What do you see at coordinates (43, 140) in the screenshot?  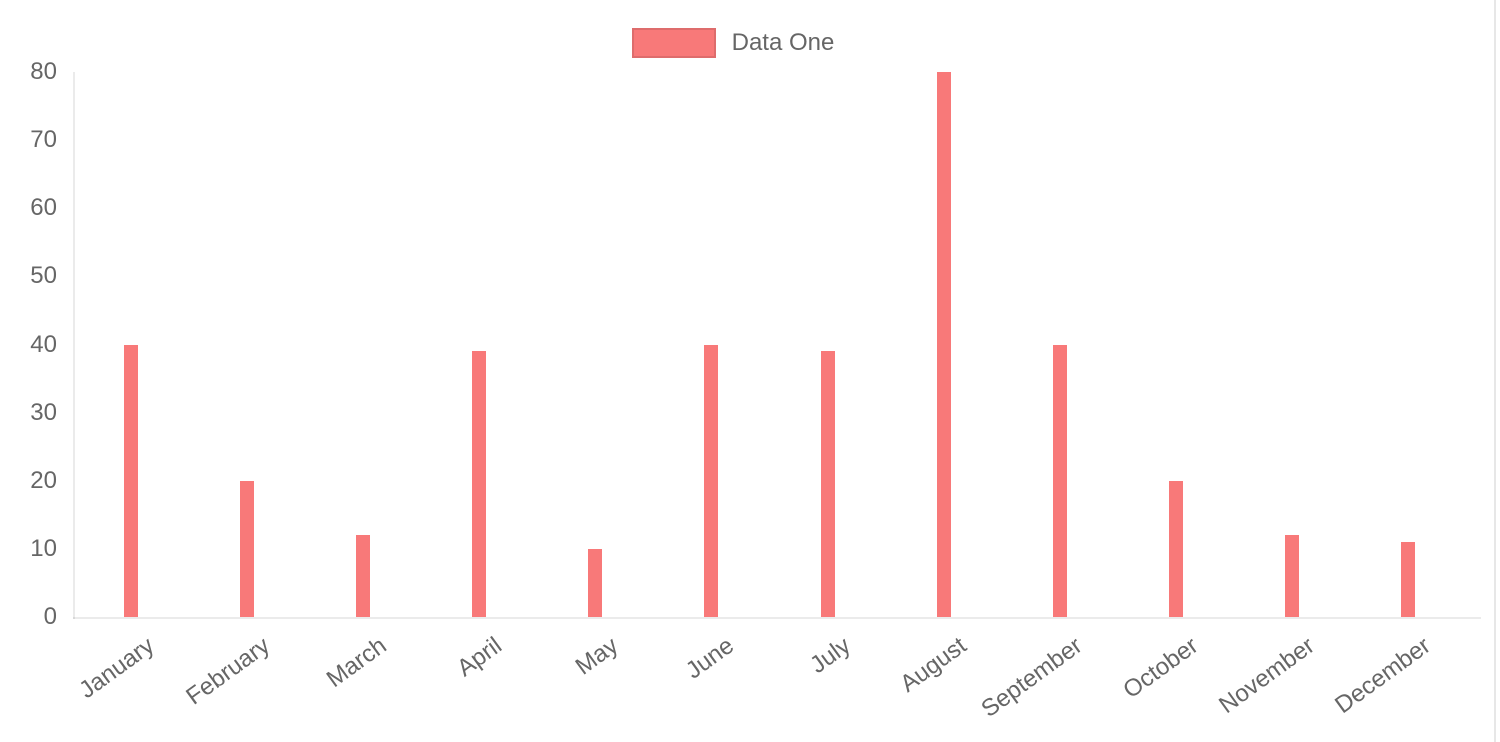 I see `y-tick-label: 70` at bounding box center [43, 140].